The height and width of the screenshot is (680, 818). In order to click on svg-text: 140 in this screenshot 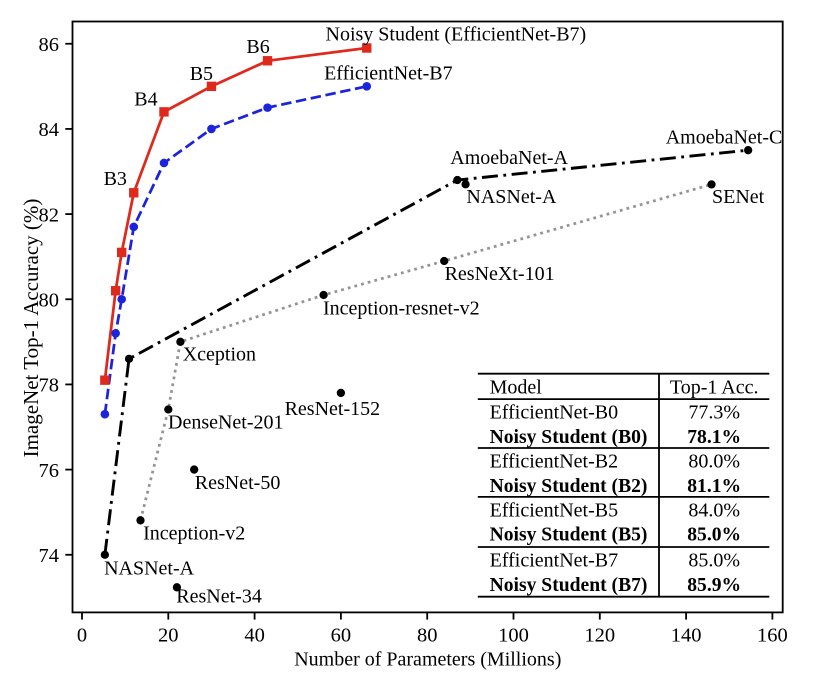, I will do `click(686, 636)`.